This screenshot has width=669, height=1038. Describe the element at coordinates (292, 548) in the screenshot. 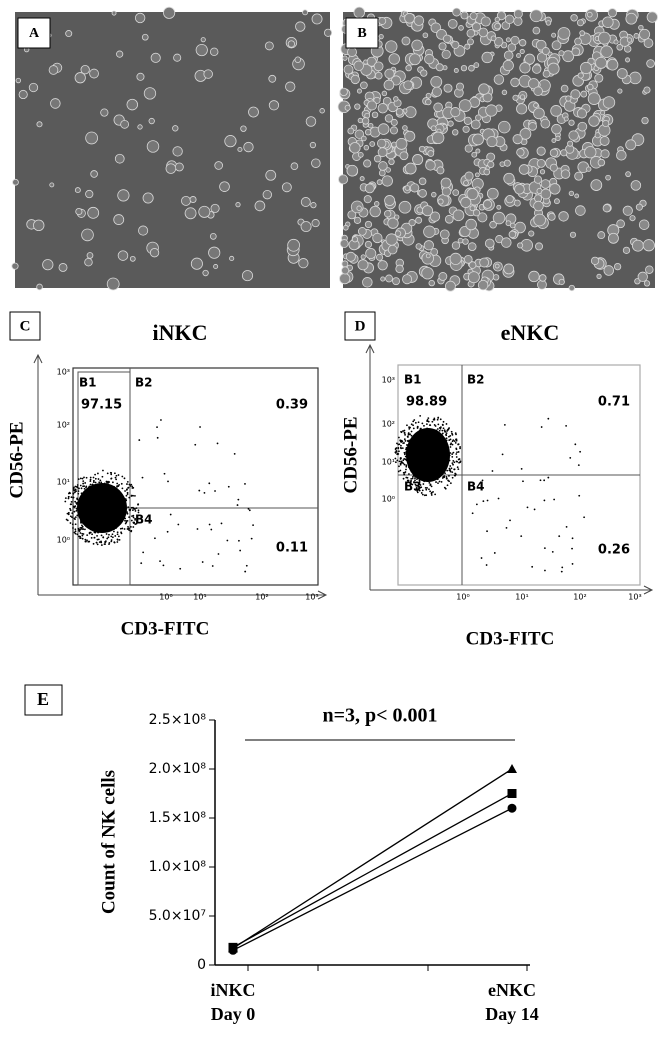

I see `gate-percent: 0.11` at that location.